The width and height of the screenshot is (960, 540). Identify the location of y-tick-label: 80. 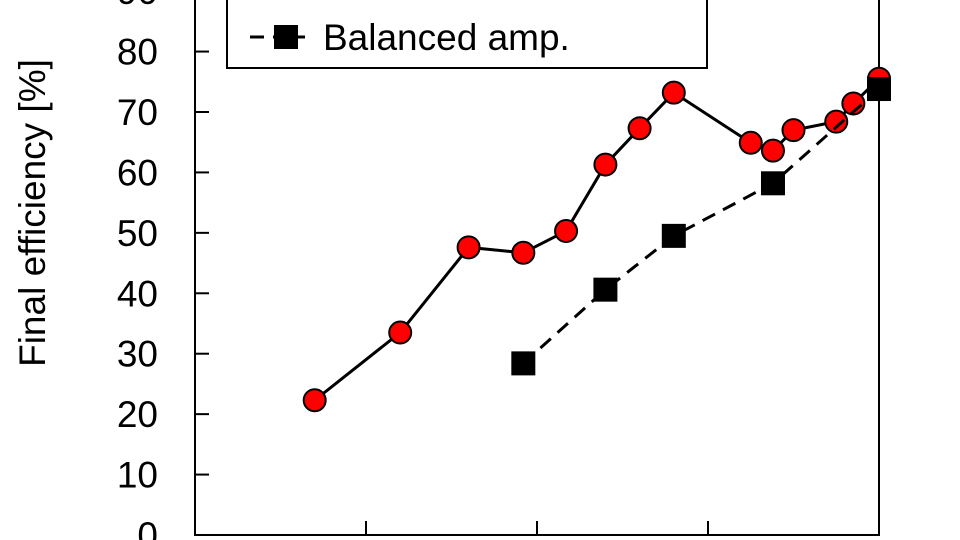
(137, 52).